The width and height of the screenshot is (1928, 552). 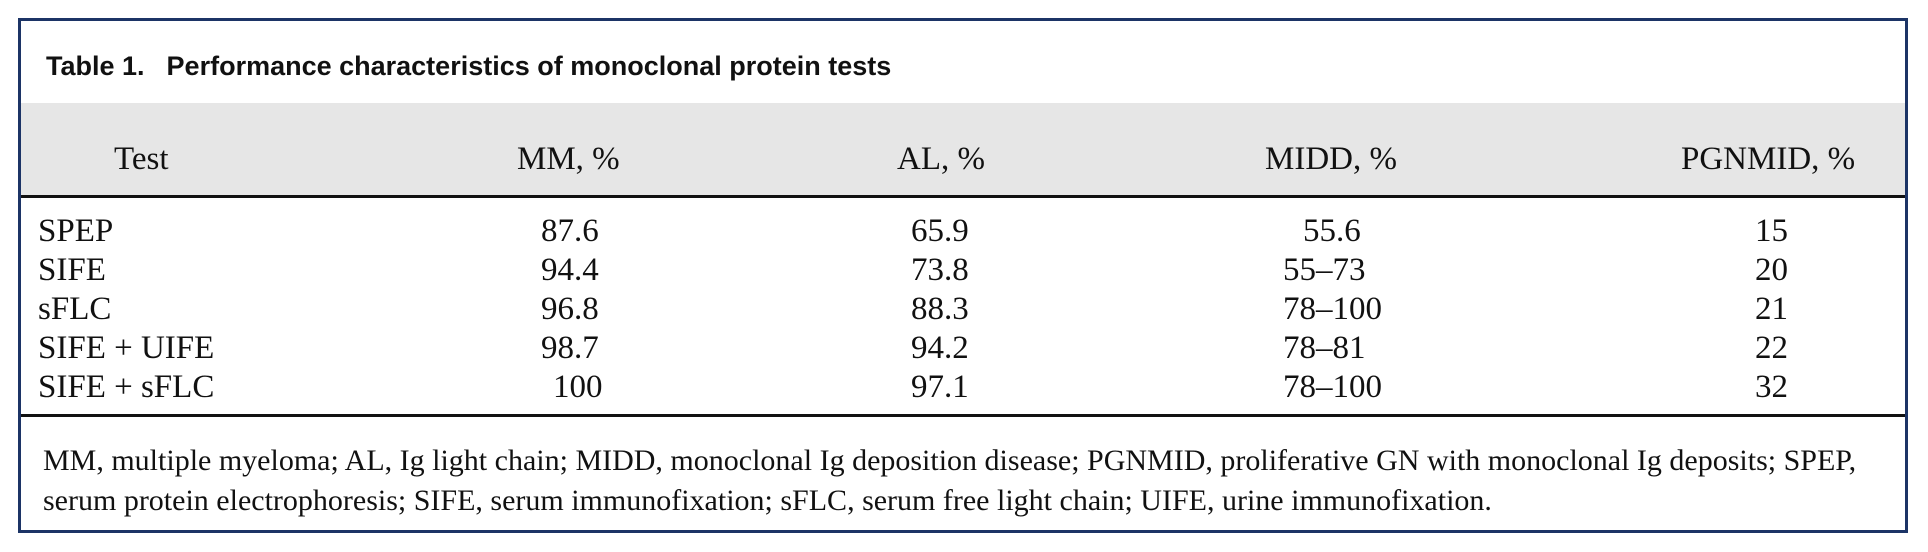 I want to click on cell-mm: 94.4, so click(x=570, y=270).